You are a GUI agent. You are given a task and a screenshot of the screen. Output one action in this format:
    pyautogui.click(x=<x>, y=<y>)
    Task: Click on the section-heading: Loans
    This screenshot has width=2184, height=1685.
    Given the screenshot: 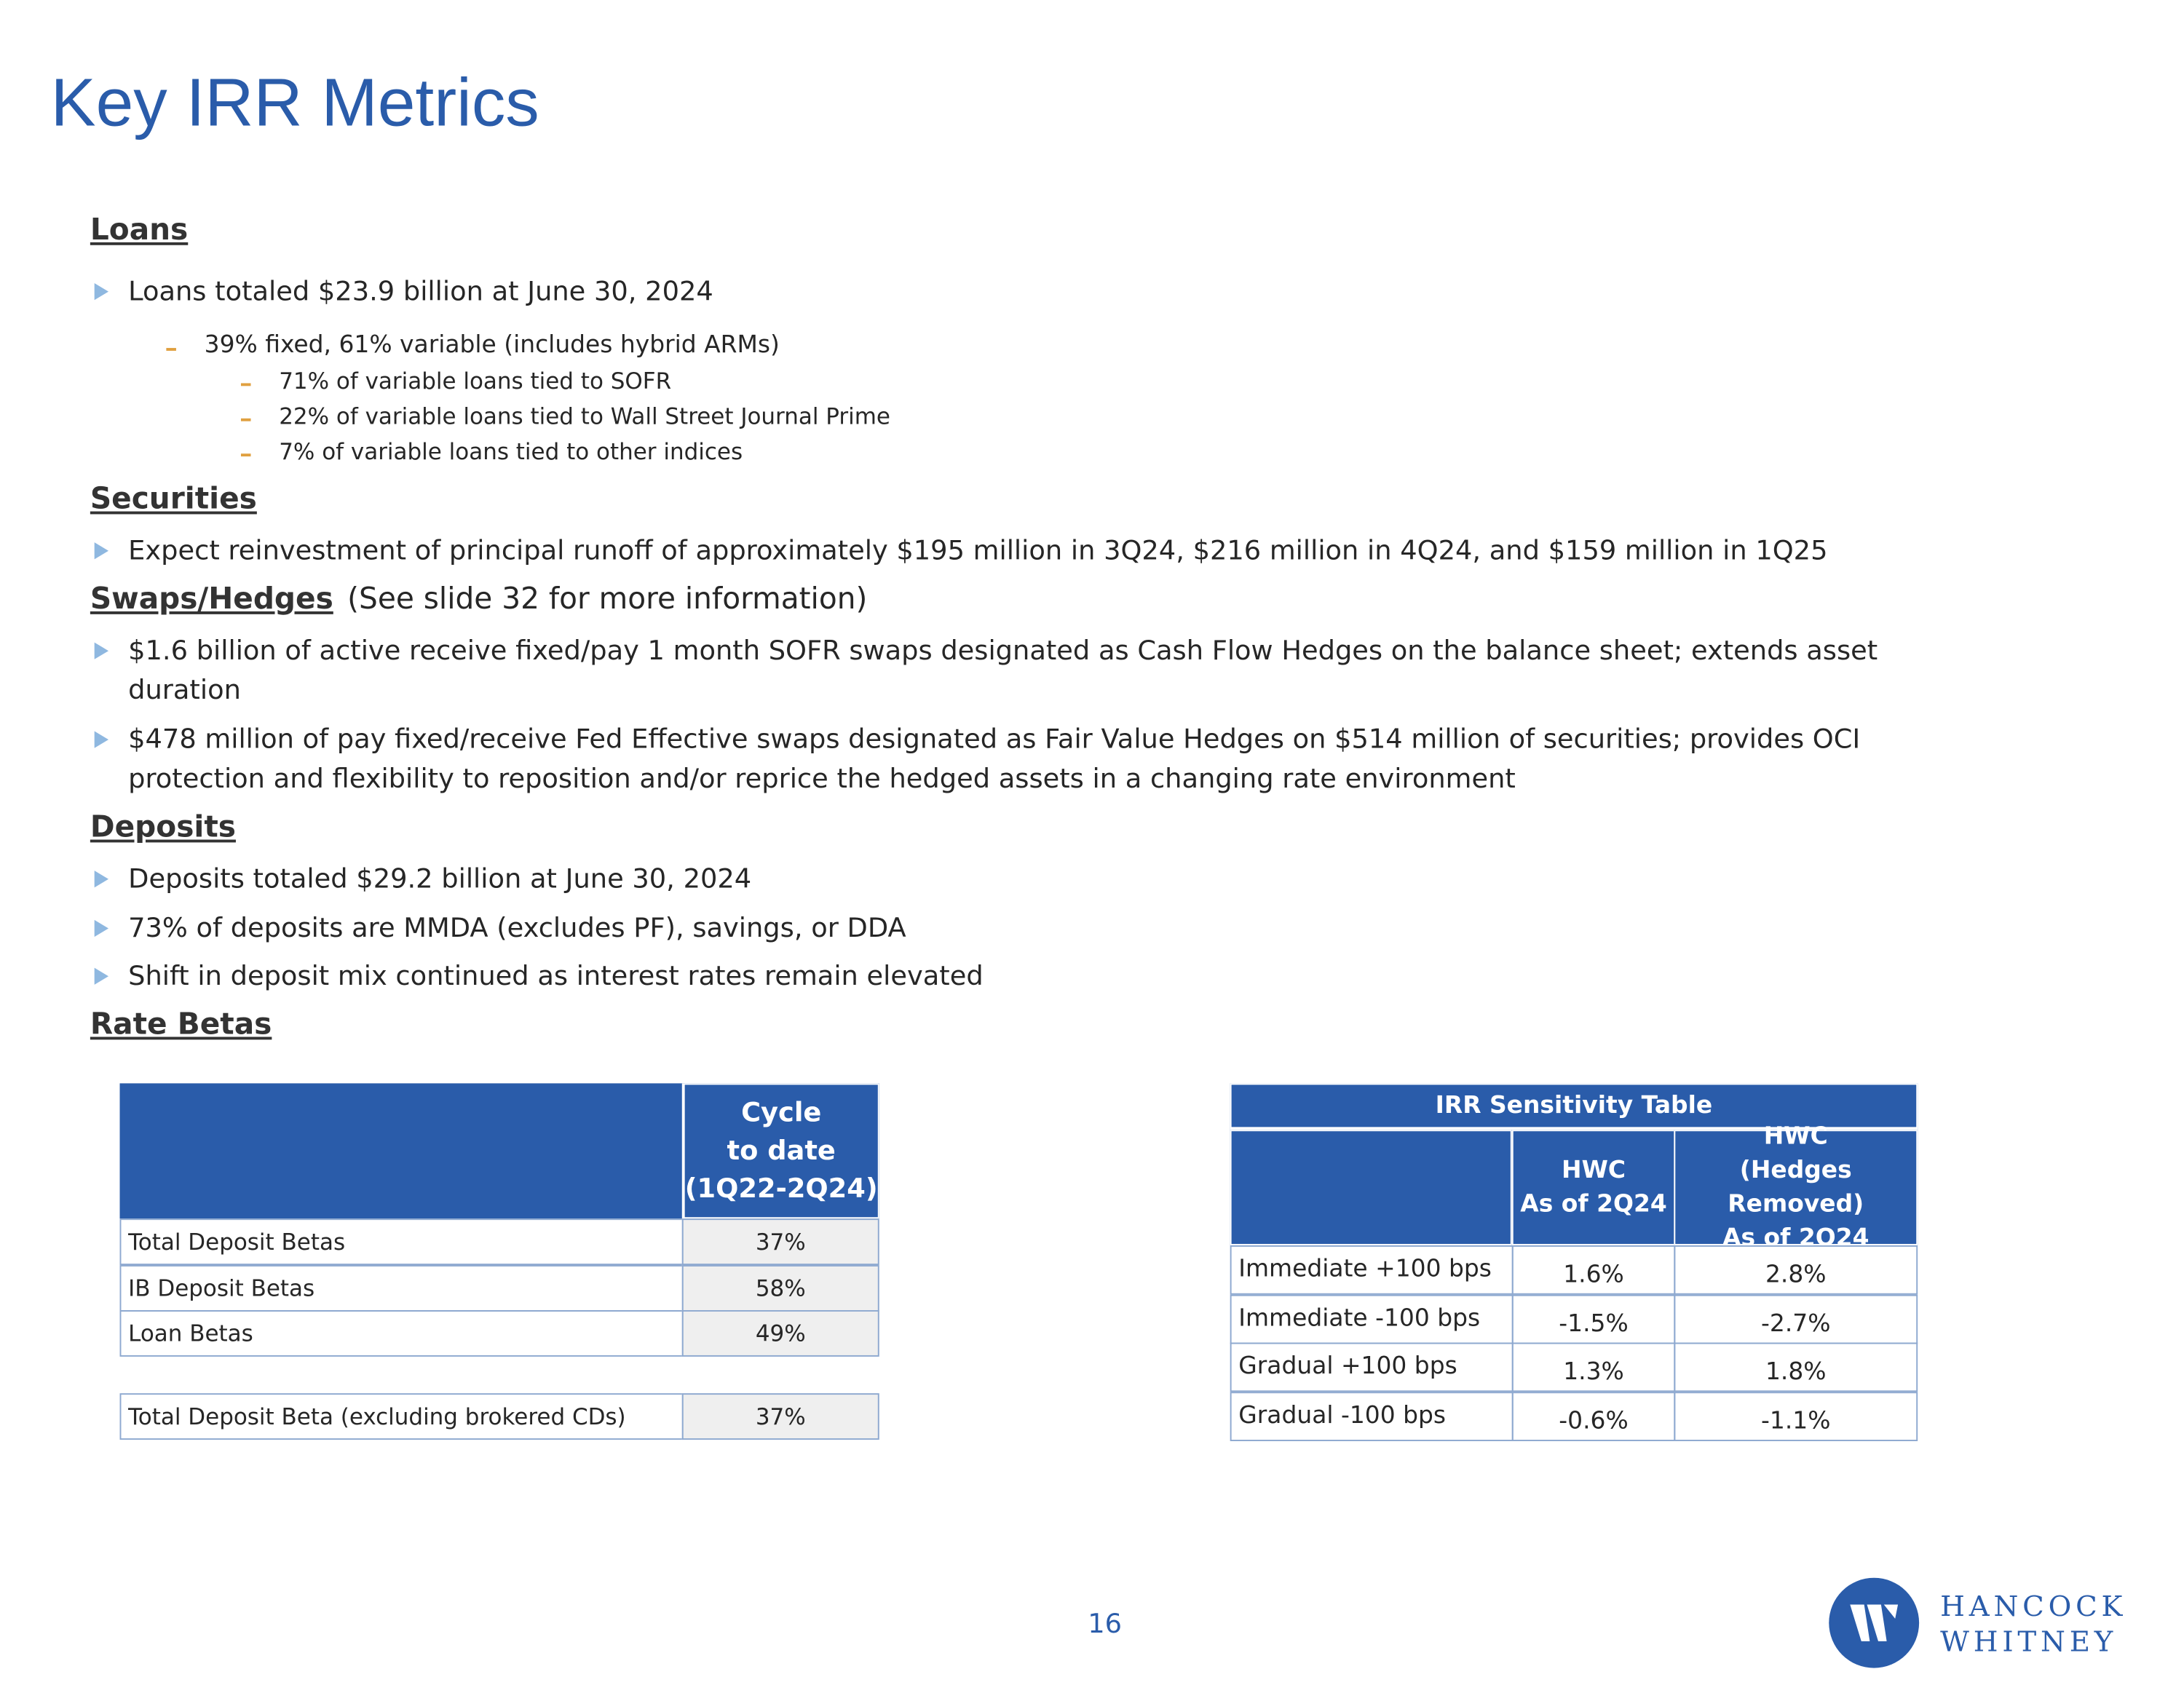 What is the action you would take?
    pyautogui.click(x=139, y=229)
    